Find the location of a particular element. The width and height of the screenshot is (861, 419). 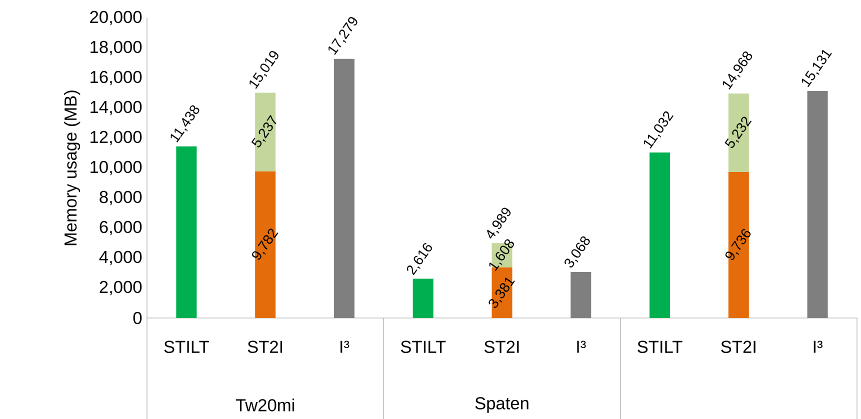

y-tick-label: 16,000 is located at coordinates (116, 78).